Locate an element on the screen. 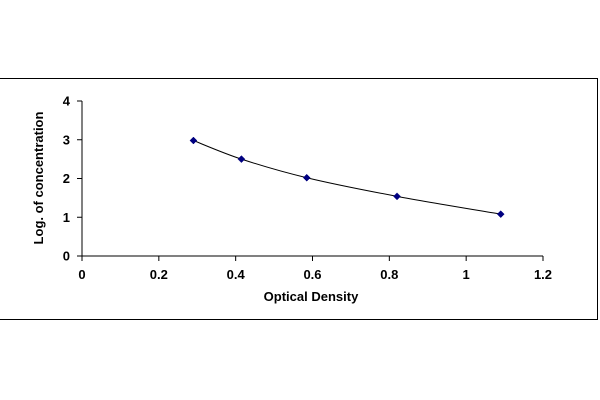 The image size is (600, 400). series-line is located at coordinates (347, 177).